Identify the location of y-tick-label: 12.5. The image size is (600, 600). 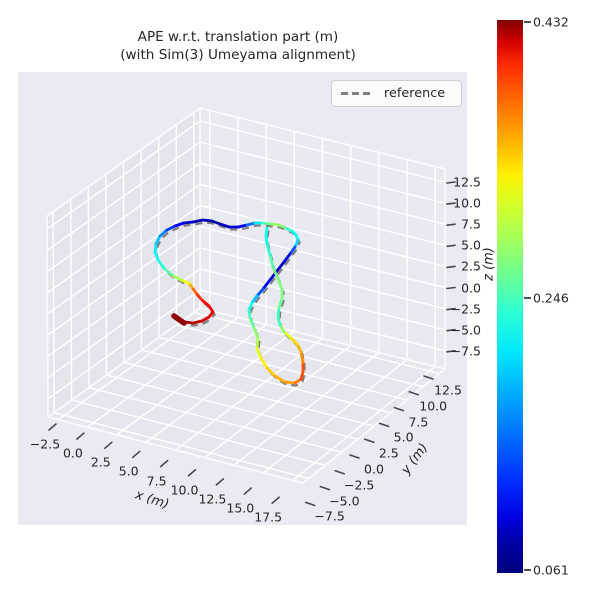
(448, 390).